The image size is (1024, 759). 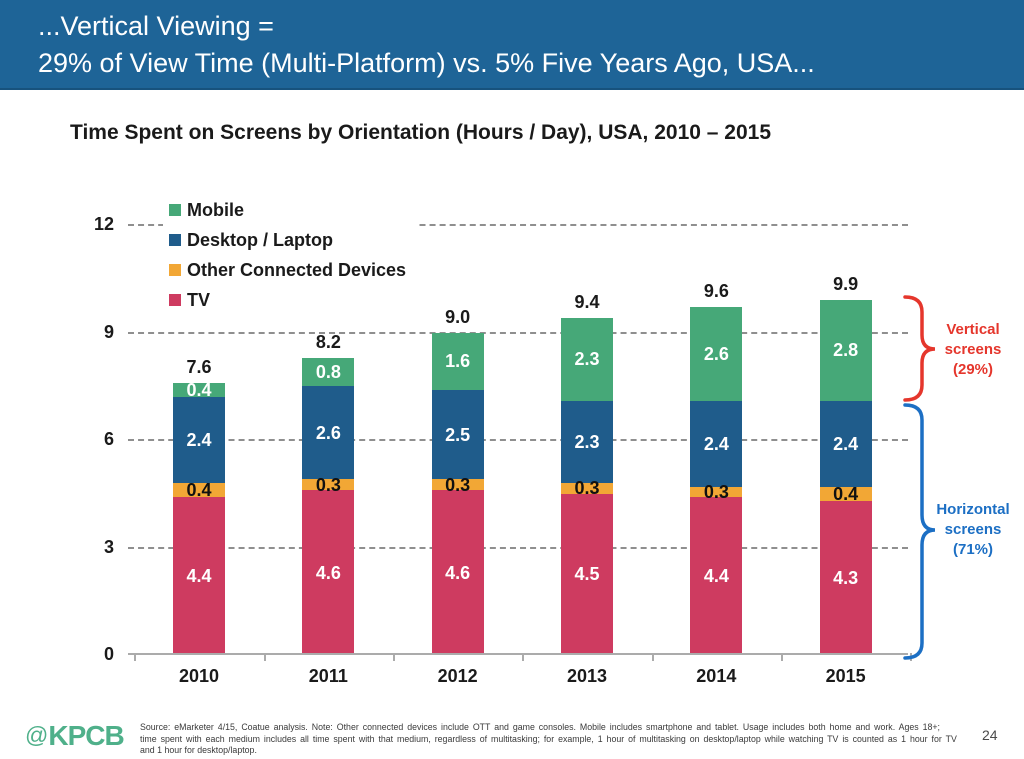 I want to click on bar-total-label: 9.9, so click(x=846, y=284).